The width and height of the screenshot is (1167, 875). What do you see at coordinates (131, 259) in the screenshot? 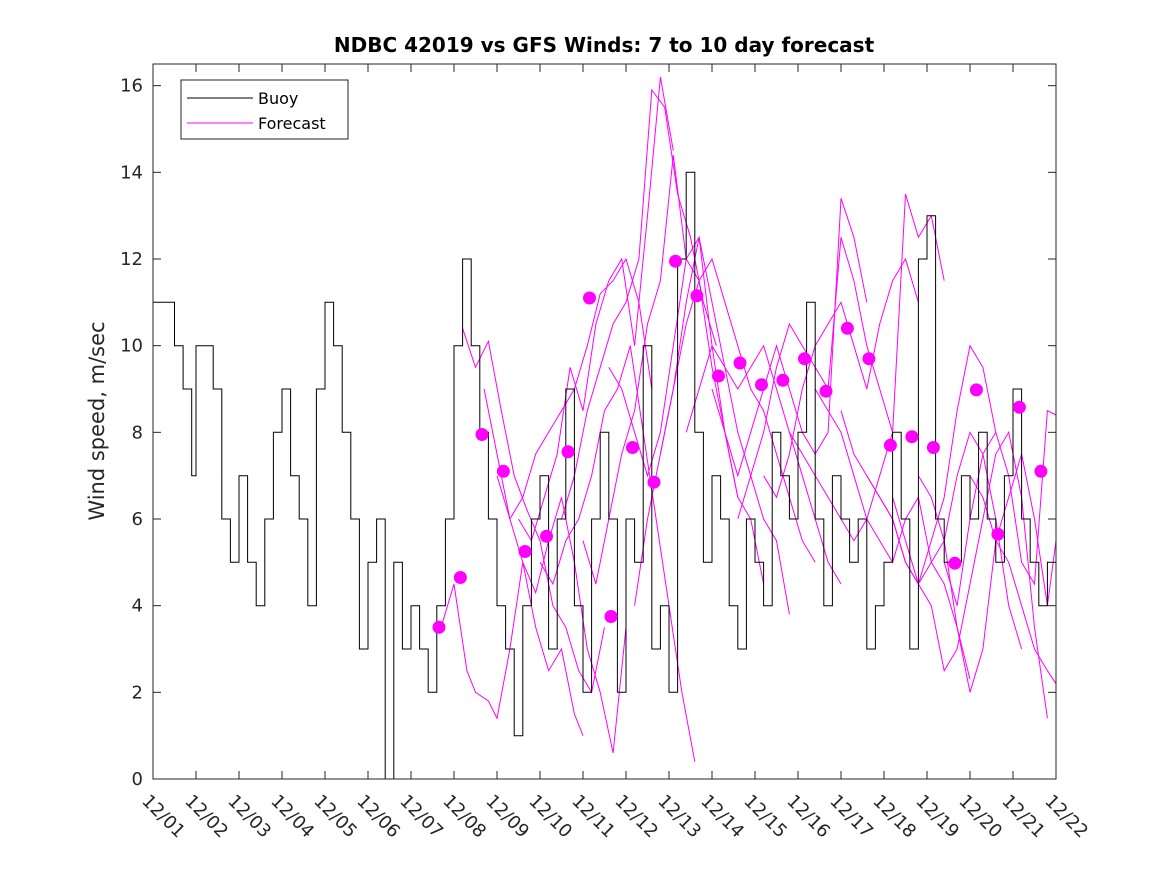
I see `y-tick-label-12: 12` at bounding box center [131, 259].